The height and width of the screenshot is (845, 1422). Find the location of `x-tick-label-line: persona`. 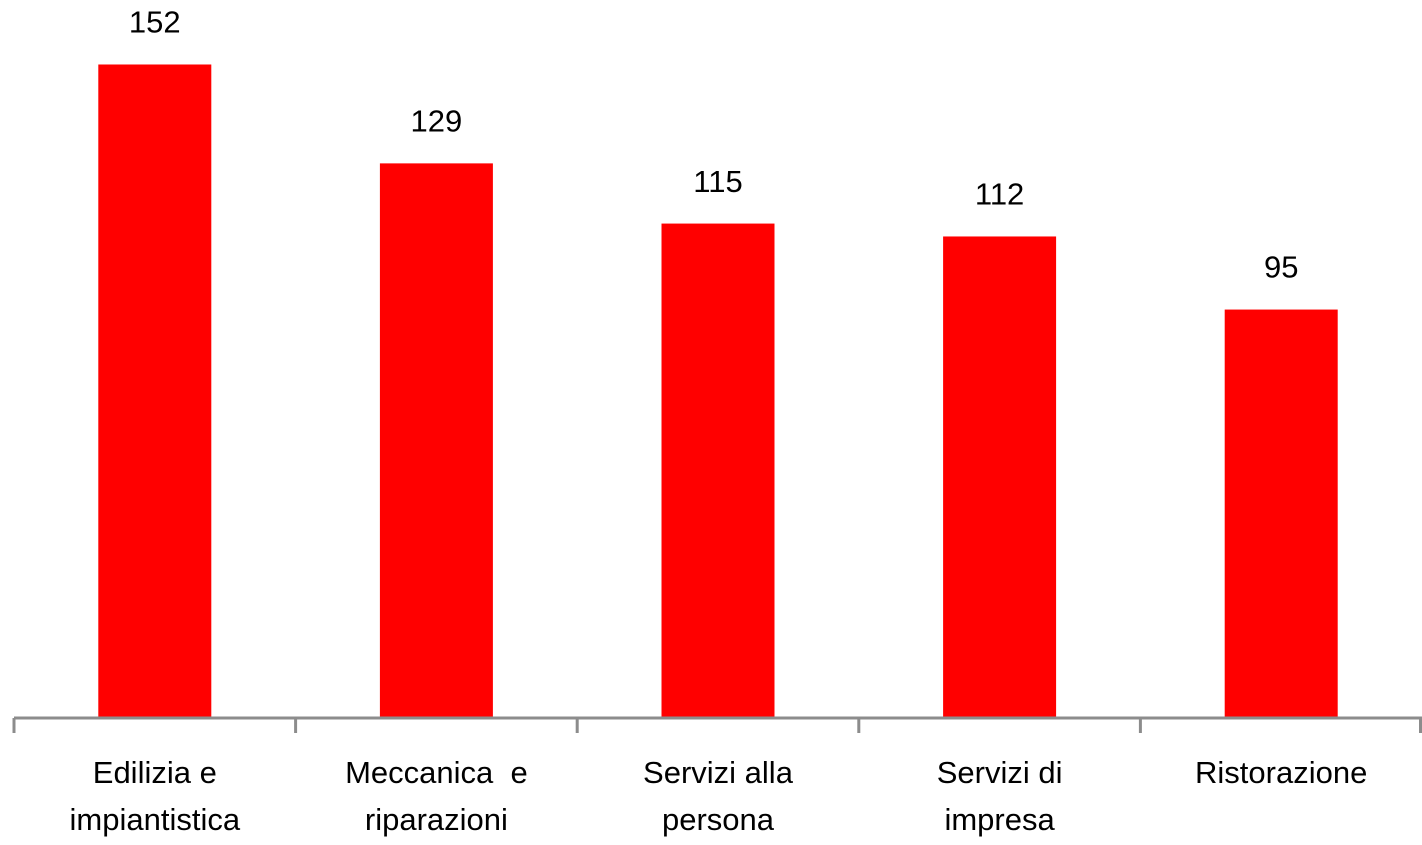

x-tick-label-line: persona is located at coordinates (718, 819).